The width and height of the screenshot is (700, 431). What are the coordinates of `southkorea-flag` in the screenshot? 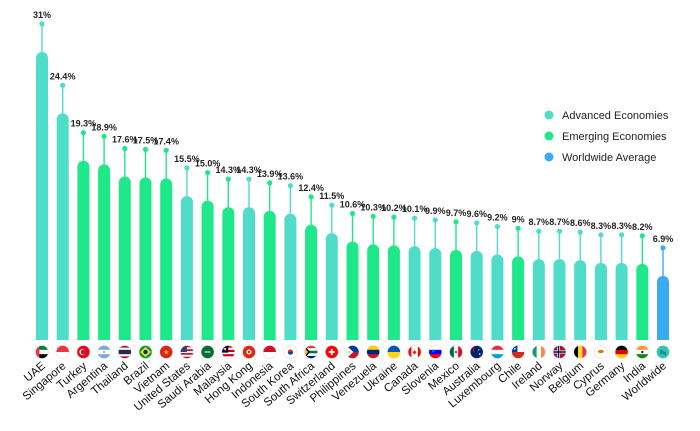 It's located at (290, 352).